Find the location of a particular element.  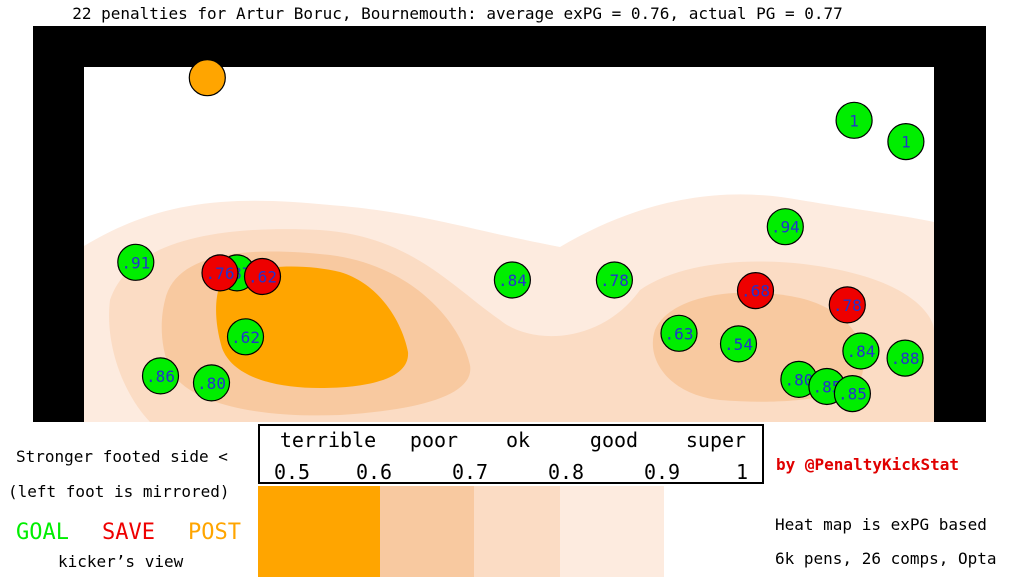

heat-band-terrible is located at coordinates (312, 327).